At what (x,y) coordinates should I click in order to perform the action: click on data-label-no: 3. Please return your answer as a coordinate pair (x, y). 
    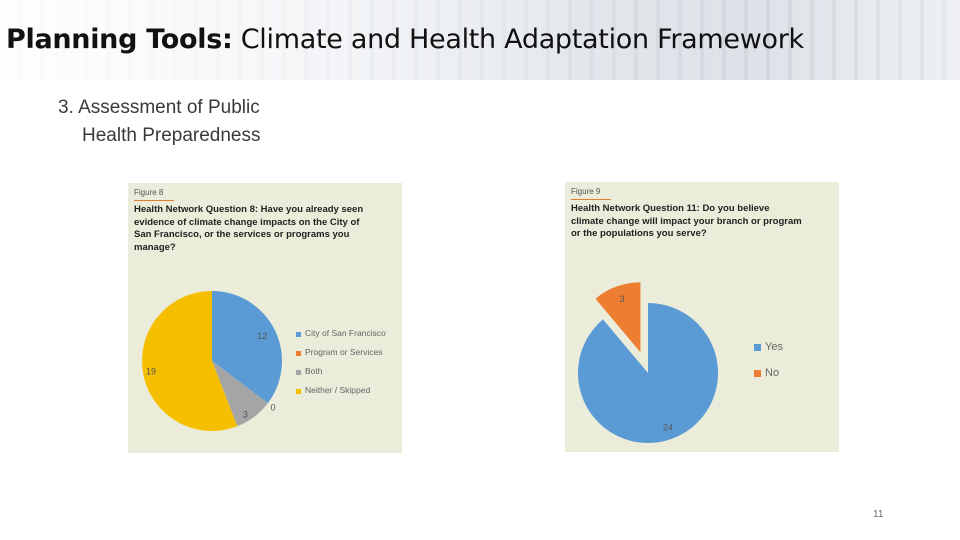
    Looking at the image, I should click on (622, 299).